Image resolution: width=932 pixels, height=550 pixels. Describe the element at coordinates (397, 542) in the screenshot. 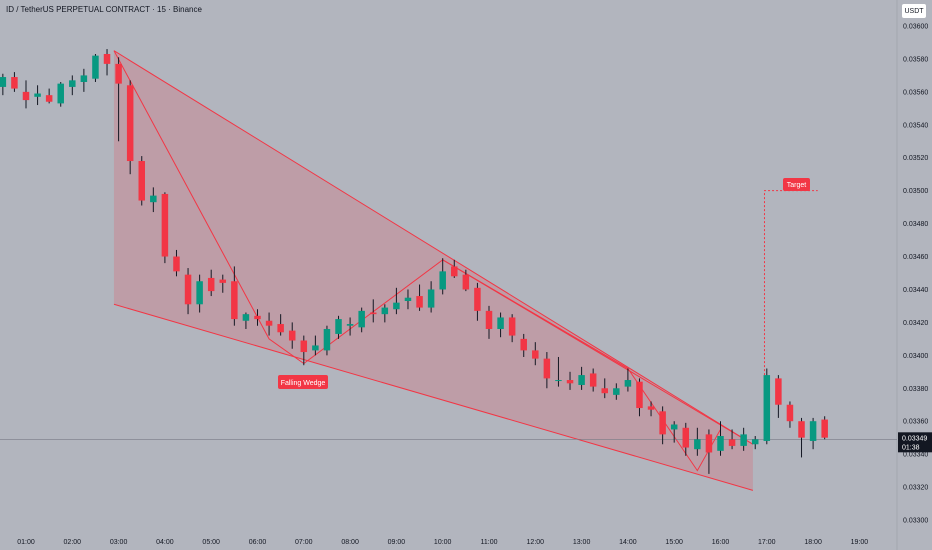

I see `x-tick-label: 09:00` at that location.